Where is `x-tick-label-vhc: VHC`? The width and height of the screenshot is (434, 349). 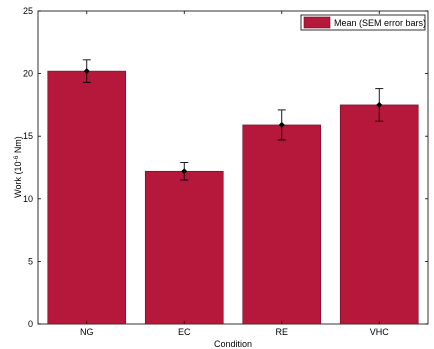 x-tick-label-vhc: VHC is located at coordinates (380, 332).